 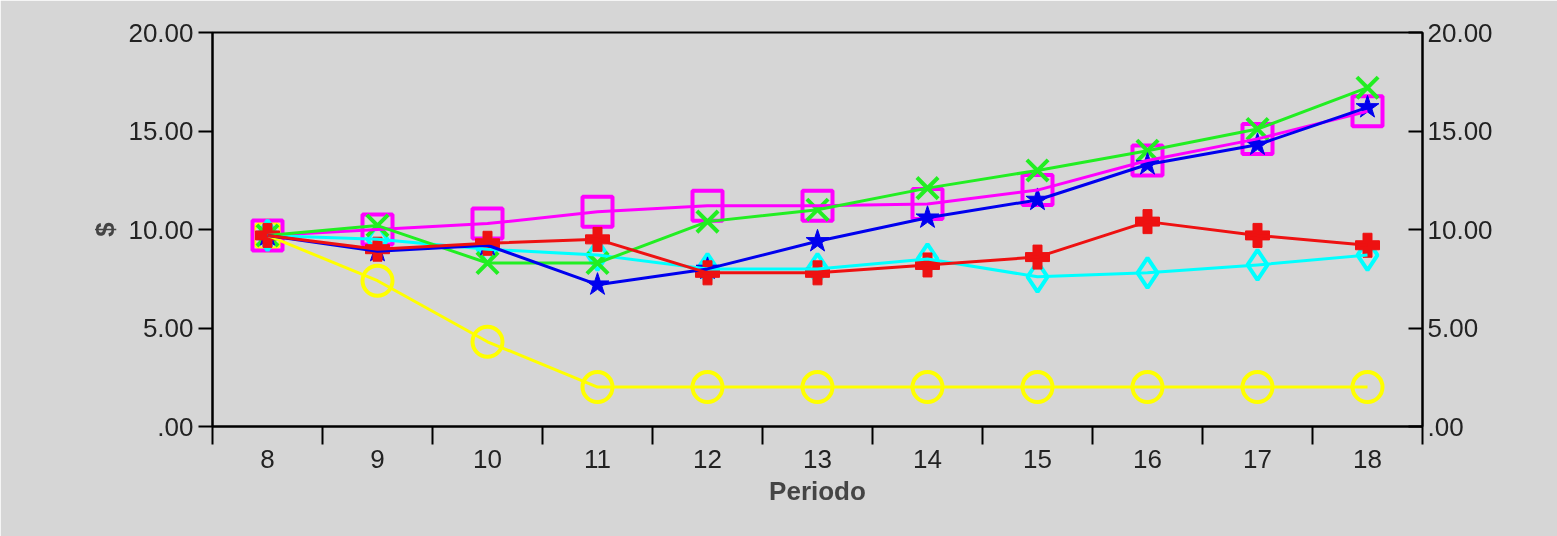 What do you see at coordinates (1445, 426) in the screenshot?
I see `y2-tick-label: .00` at bounding box center [1445, 426].